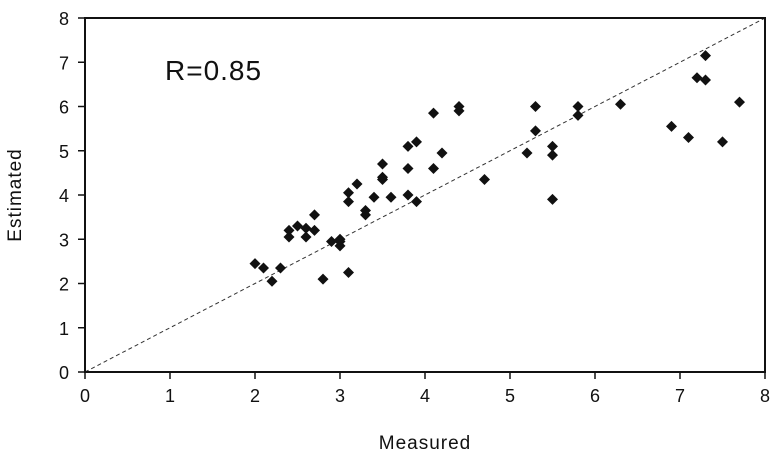 This screenshot has width=770, height=457. Describe the element at coordinates (64, 63) in the screenshot. I see `y-tick-label: 7` at that location.